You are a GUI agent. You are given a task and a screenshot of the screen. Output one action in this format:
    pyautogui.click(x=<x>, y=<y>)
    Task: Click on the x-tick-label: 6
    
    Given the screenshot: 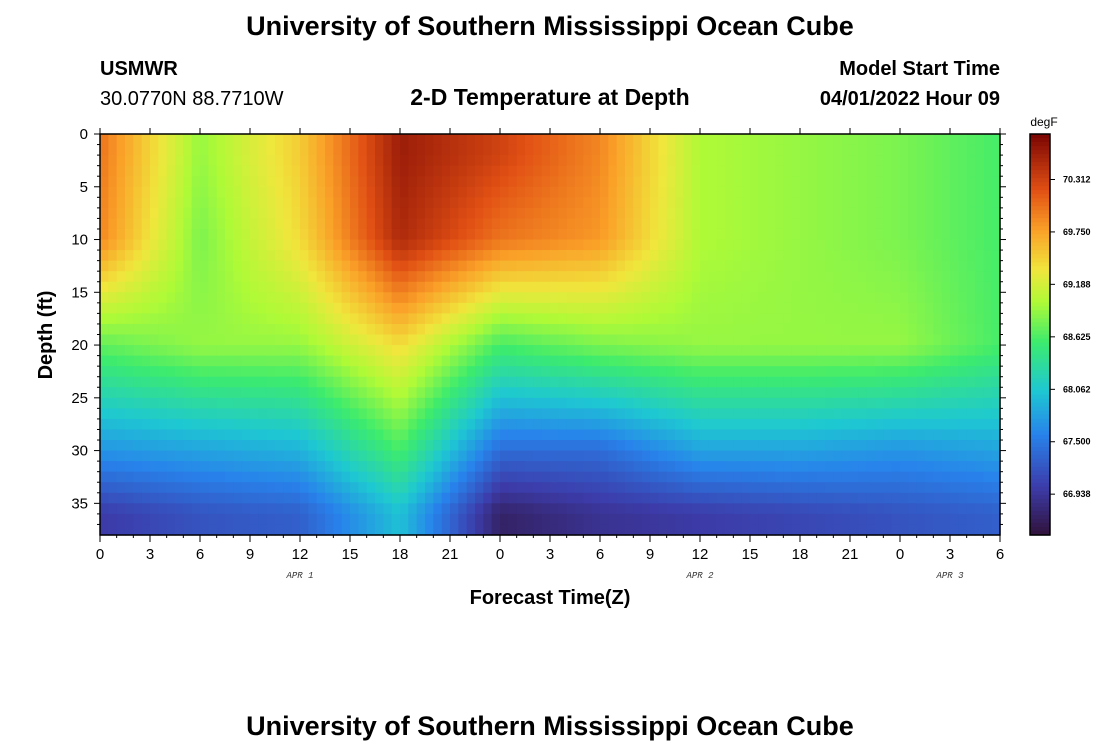 What is the action you would take?
    pyautogui.click(x=600, y=554)
    